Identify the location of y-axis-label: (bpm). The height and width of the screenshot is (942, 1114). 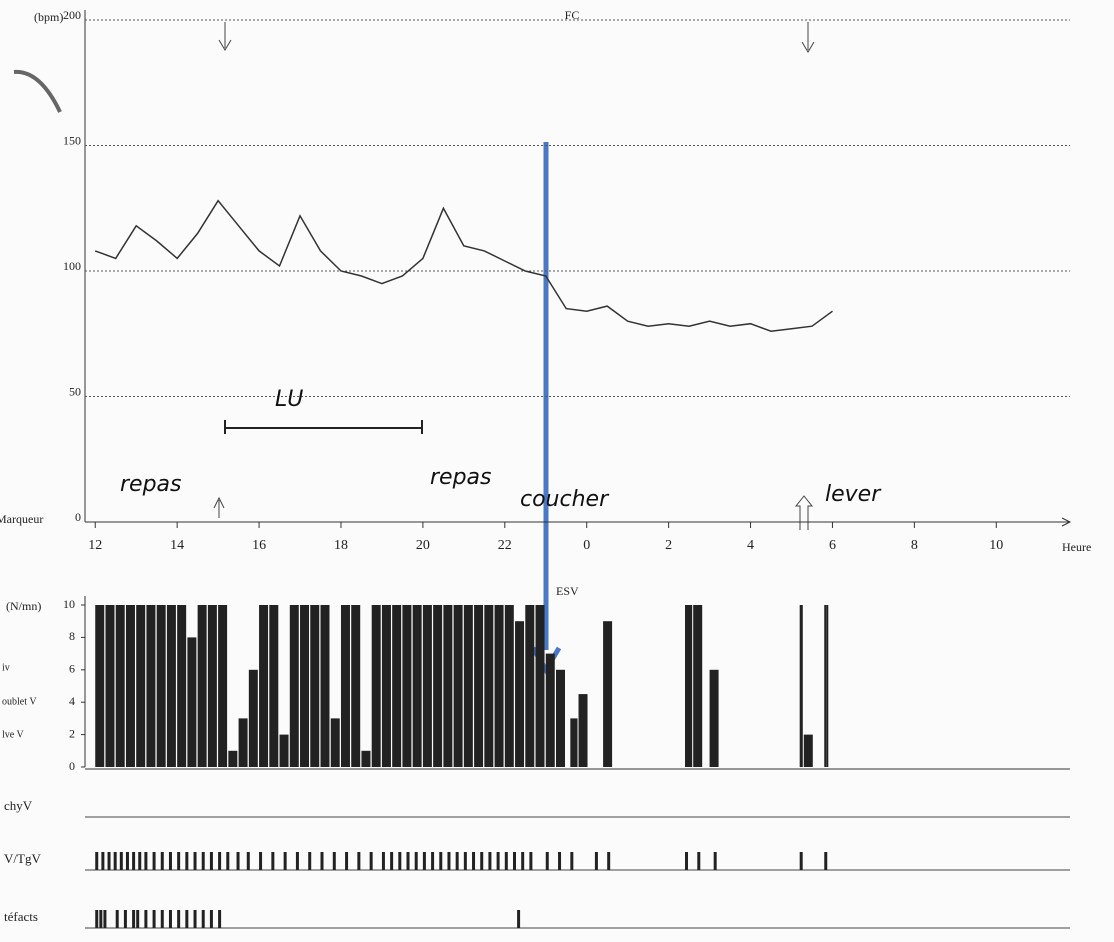
(48, 17).